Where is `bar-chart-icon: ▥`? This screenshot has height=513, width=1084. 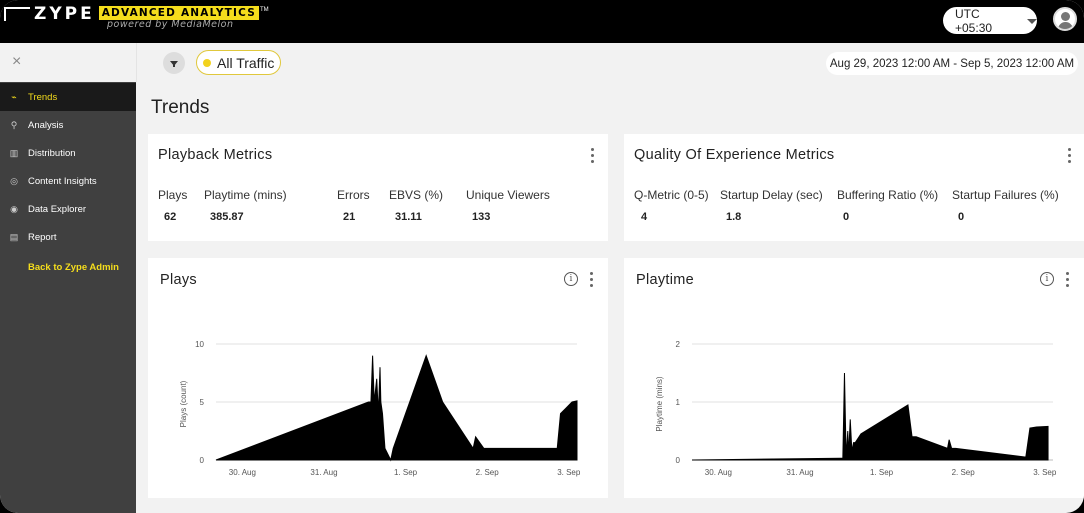
bar-chart-icon: ▥ is located at coordinates (14, 152).